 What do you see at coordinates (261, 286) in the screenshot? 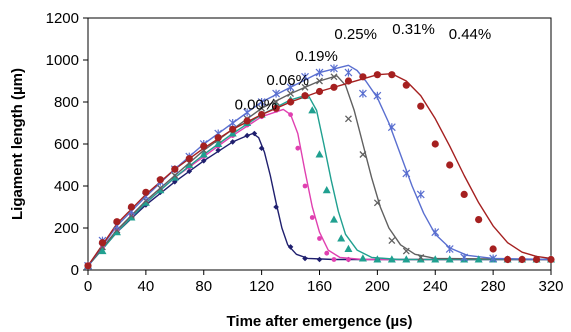
I see `x-tick-label: 120` at bounding box center [261, 286].